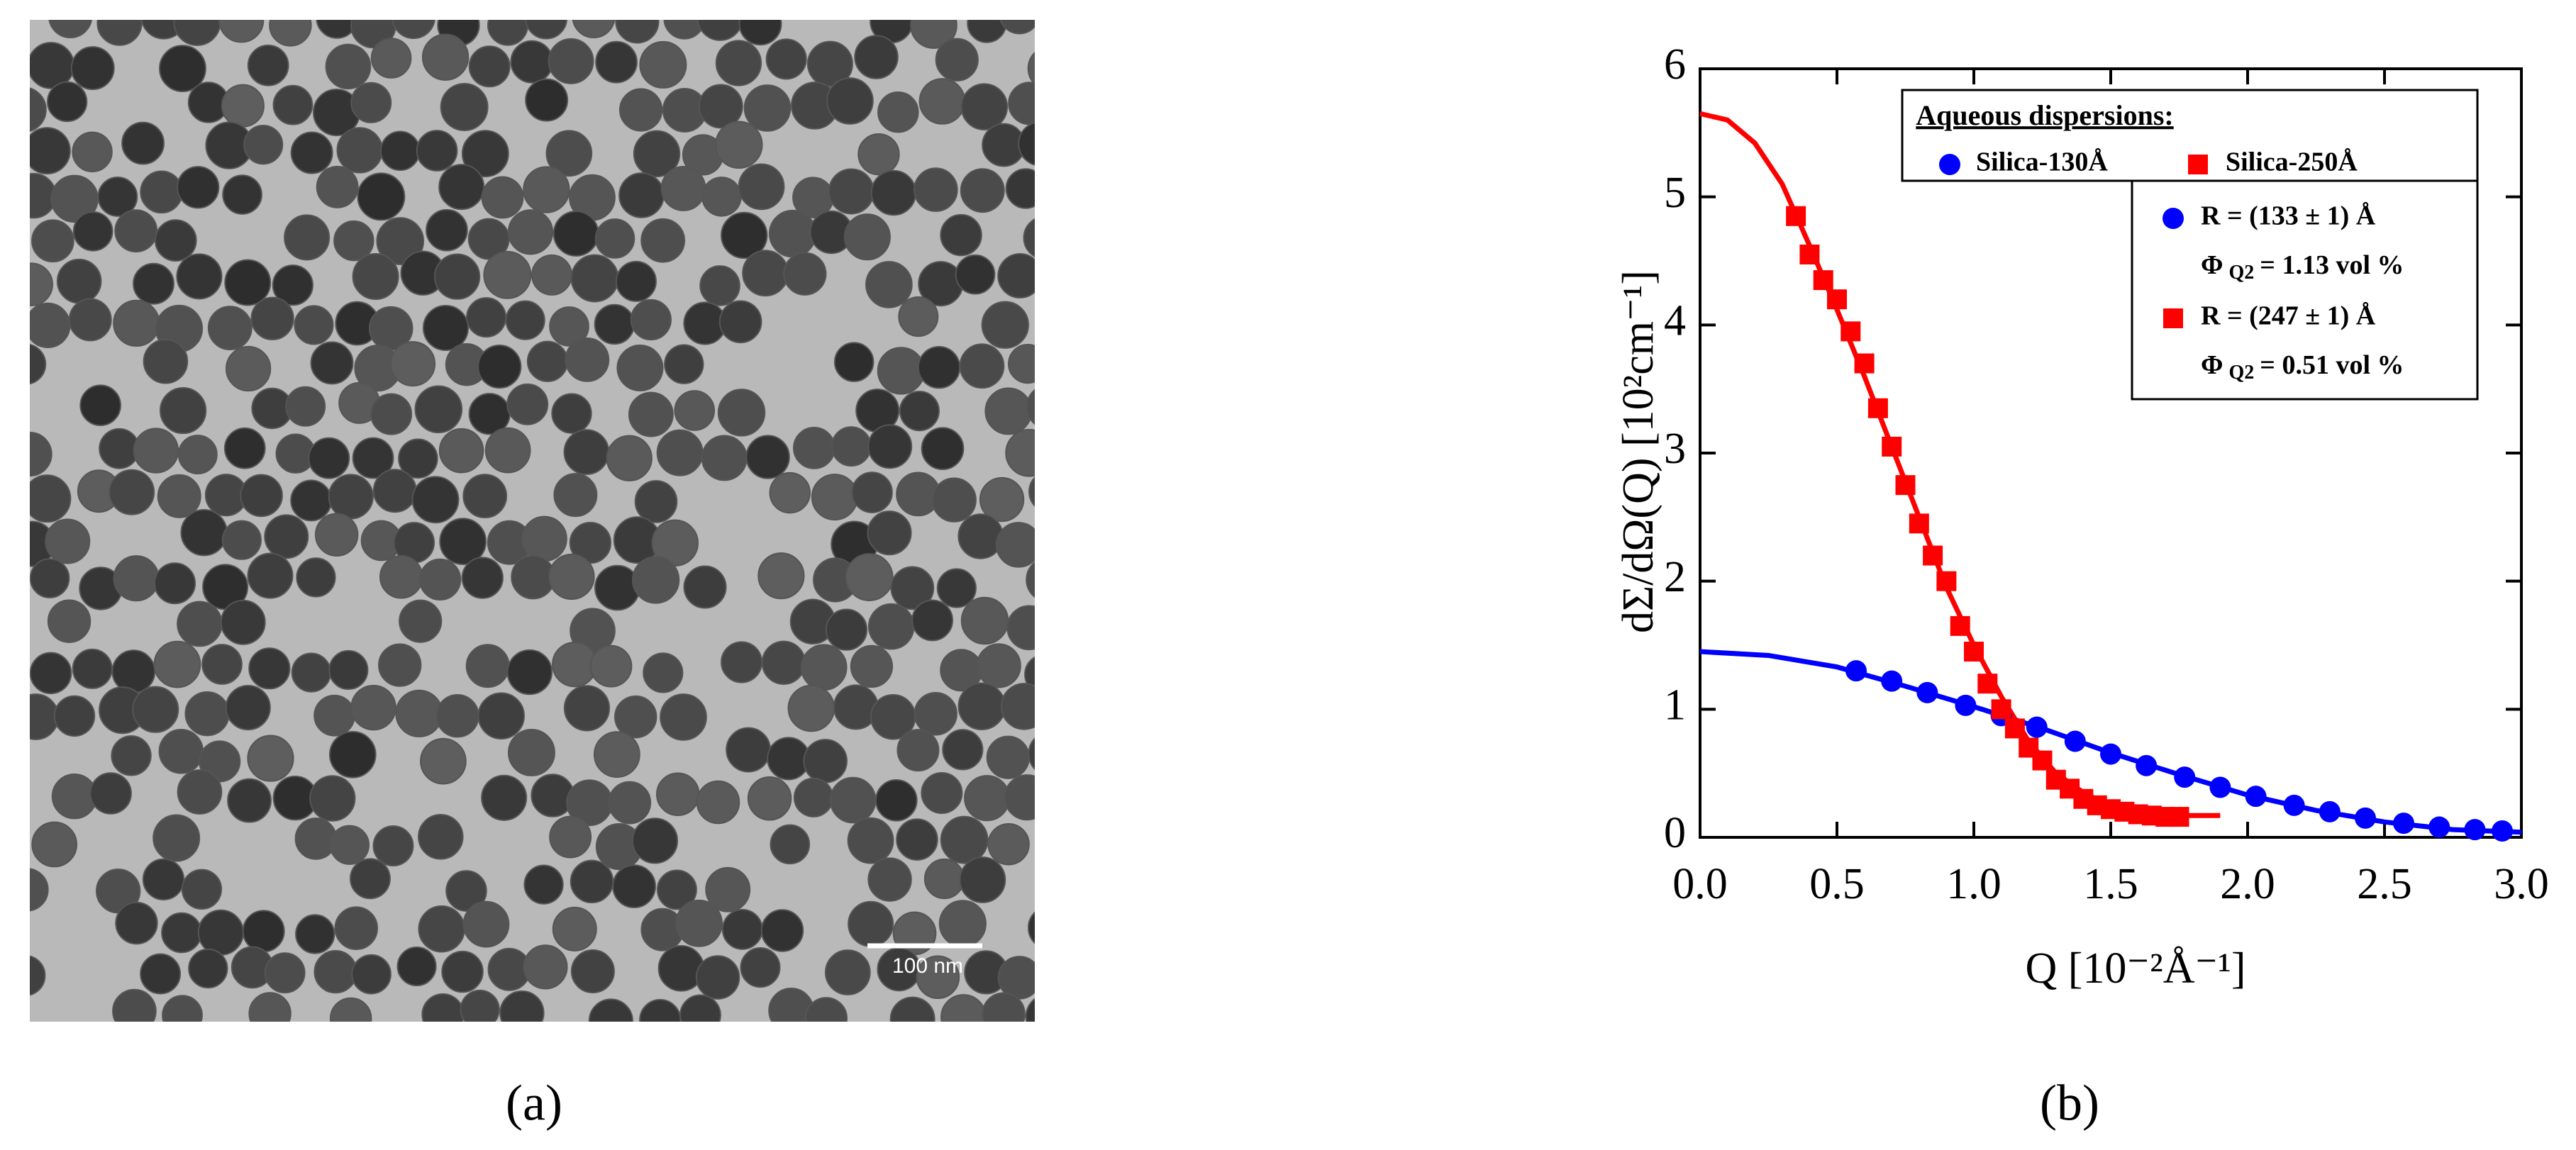 The image size is (2576, 1150). What do you see at coordinates (2521, 884) in the screenshot?
I see `x-tick-label: 3.0` at bounding box center [2521, 884].